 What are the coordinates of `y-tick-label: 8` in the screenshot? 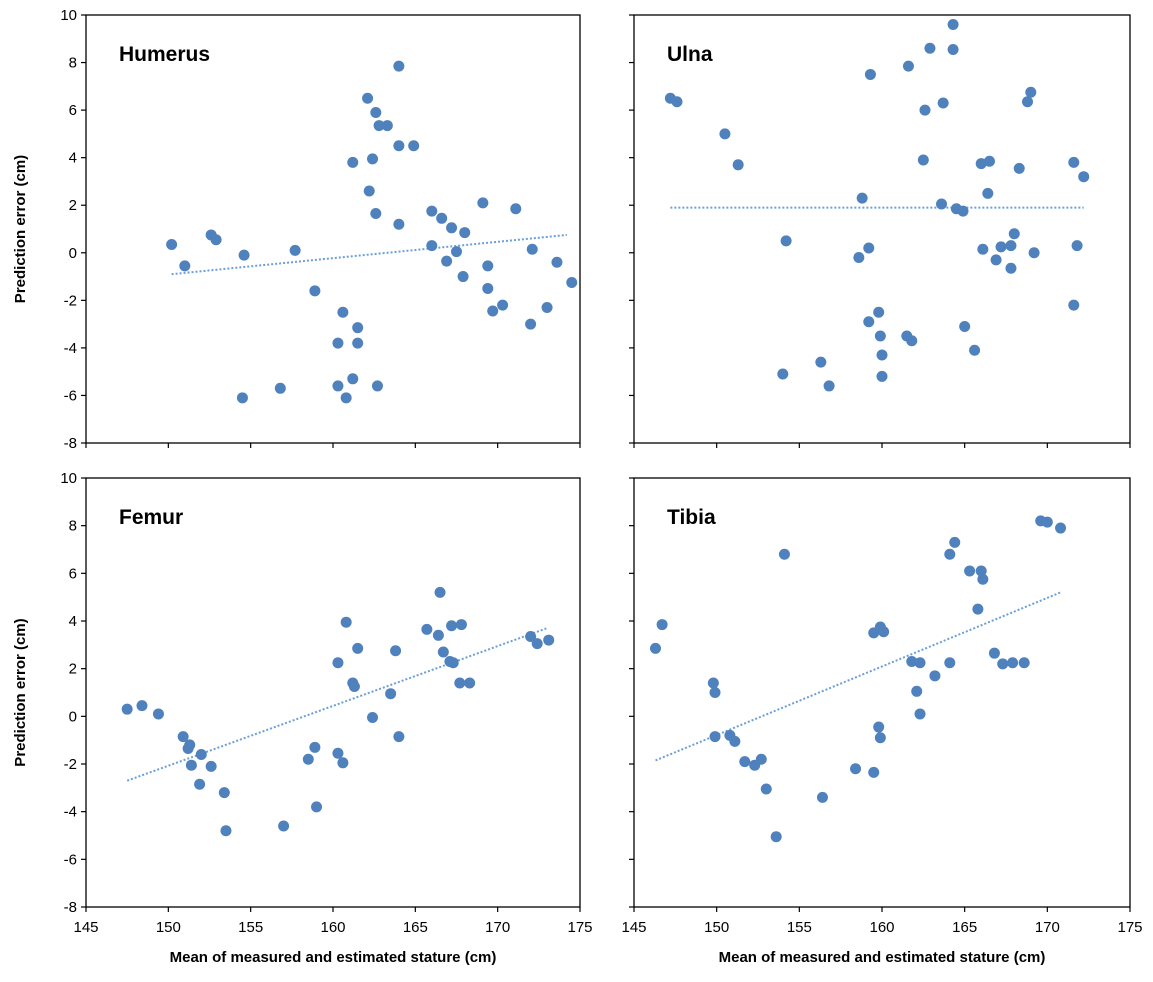 It's located at (73, 526).